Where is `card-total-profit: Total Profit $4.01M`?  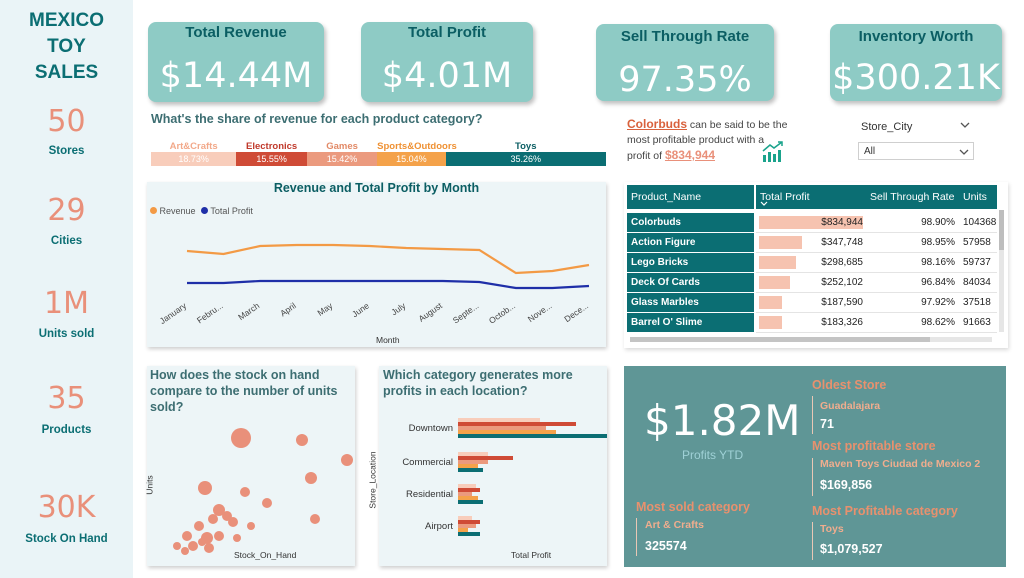 card-total-profit: Total Profit $4.01M is located at coordinates (447, 62).